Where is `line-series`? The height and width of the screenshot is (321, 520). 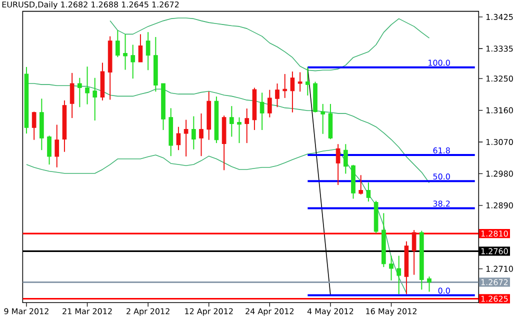
line-series is located at coordinates (270, 45).